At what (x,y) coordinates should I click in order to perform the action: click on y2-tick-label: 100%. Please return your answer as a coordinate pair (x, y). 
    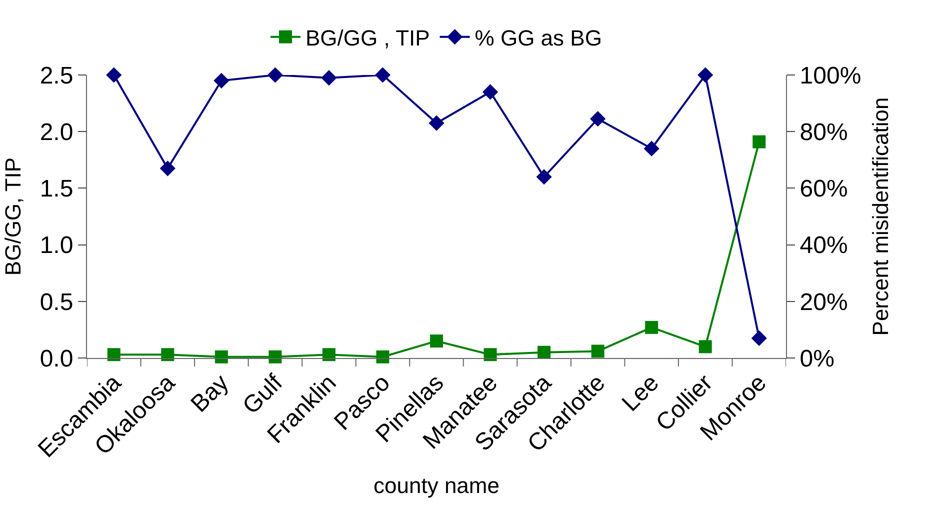
    Looking at the image, I should click on (831, 76).